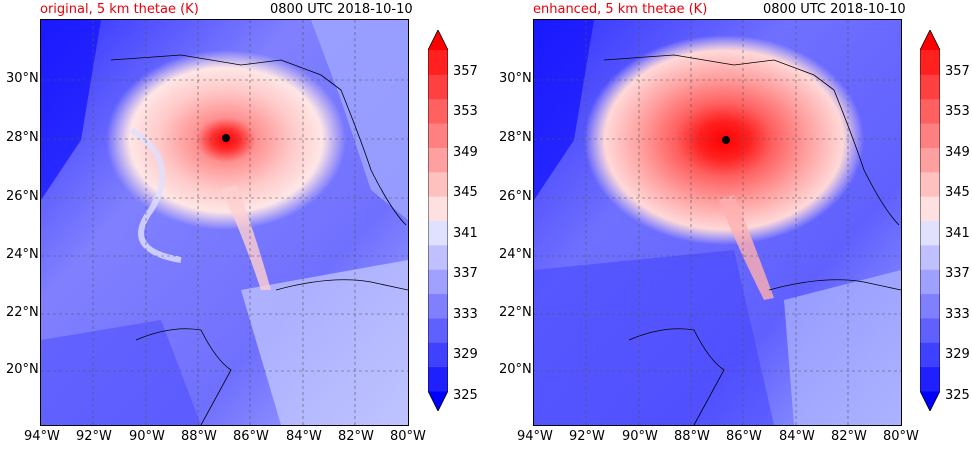 This screenshot has height=449, width=972. I want to click on panel1-colorbar-tick: 337, so click(465, 273).